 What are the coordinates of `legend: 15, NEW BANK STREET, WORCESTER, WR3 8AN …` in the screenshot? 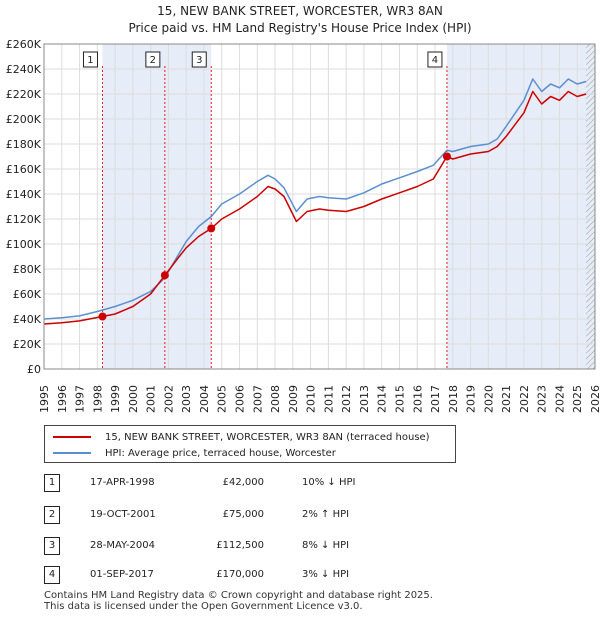 It's located at (250, 444).